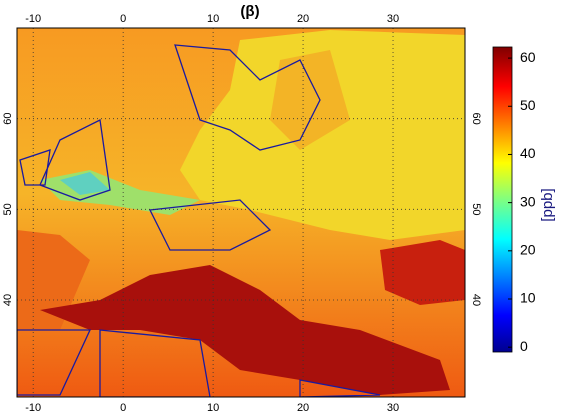 This screenshot has width=564, height=416. I want to click on colorbar, so click(502, 199).